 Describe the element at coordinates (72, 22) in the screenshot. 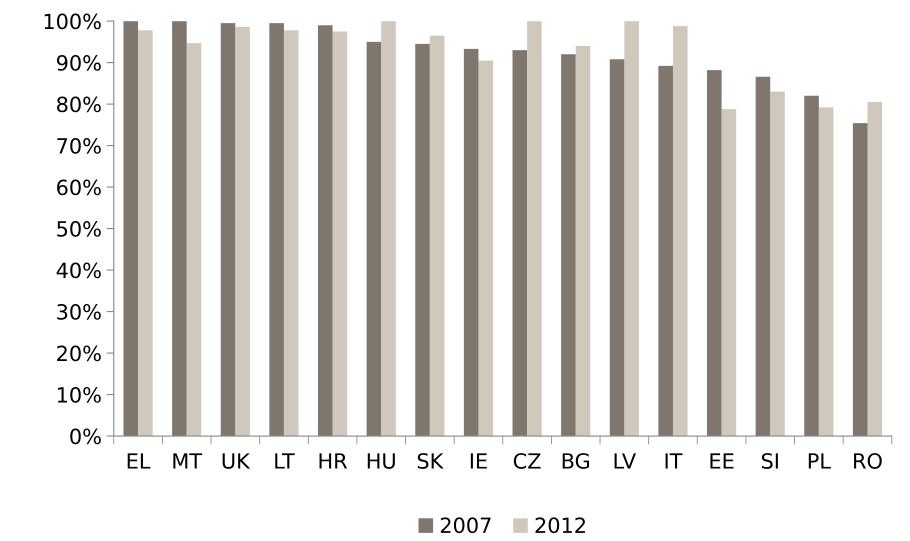

I see `y-tick-label: 100%` at that location.